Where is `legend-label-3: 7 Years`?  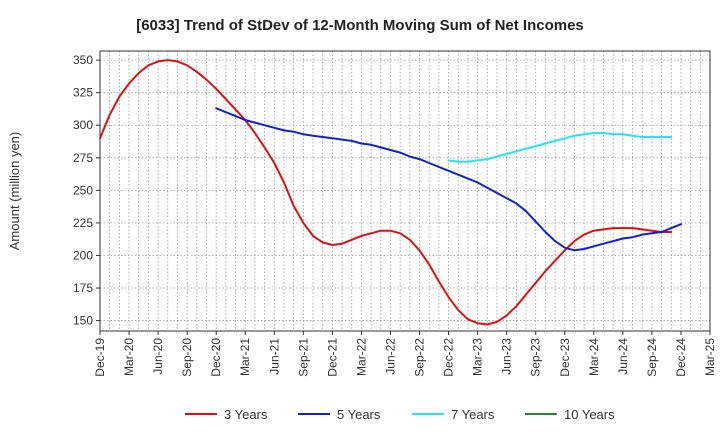
legend-label-3: 7 Years is located at coordinates (473, 414).